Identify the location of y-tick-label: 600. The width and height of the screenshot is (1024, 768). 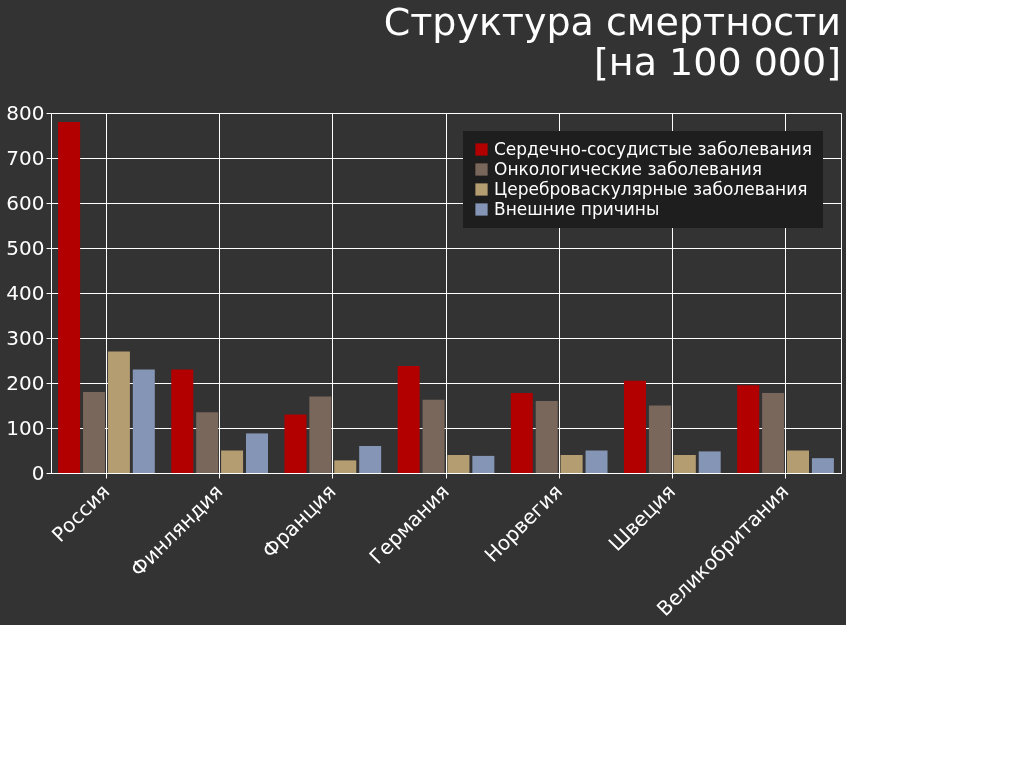
(25, 202).